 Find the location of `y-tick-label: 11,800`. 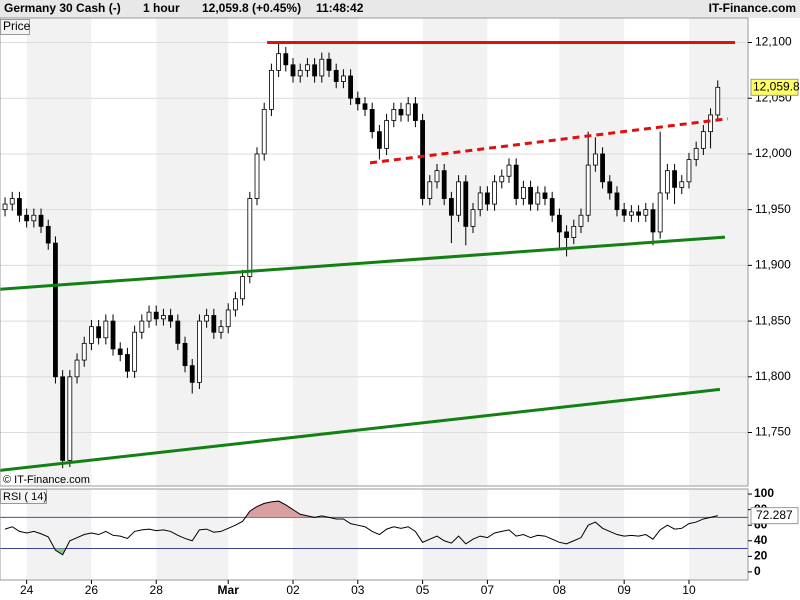

y-tick-label: 11,800 is located at coordinates (773, 376).